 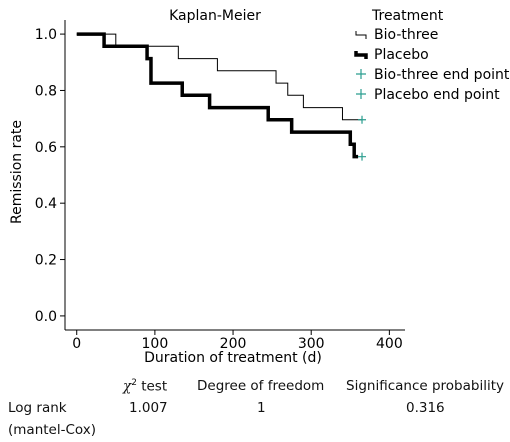 I want to click on legend-swatch-bio-three, so click(x=361, y=35).